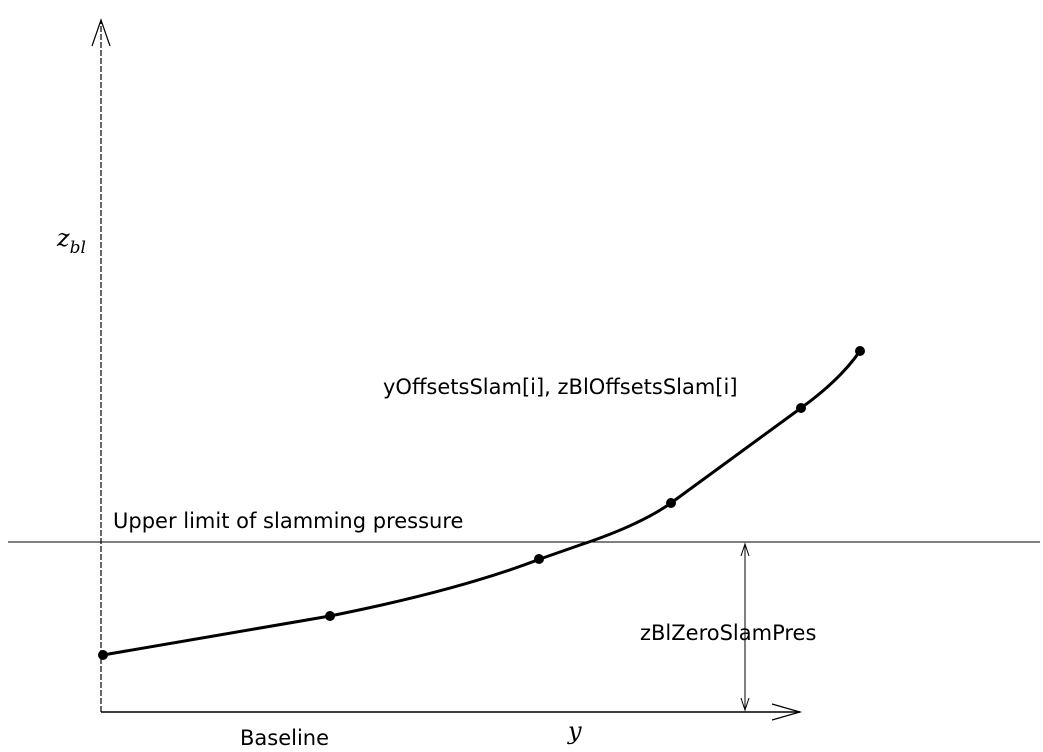 The image size is (1043, 752). What do you see at coordinates (288, 521) in the screenshot?
I see `upper-limit-label: Upper limit of slamming pressure` at bounding box center [288, 521].